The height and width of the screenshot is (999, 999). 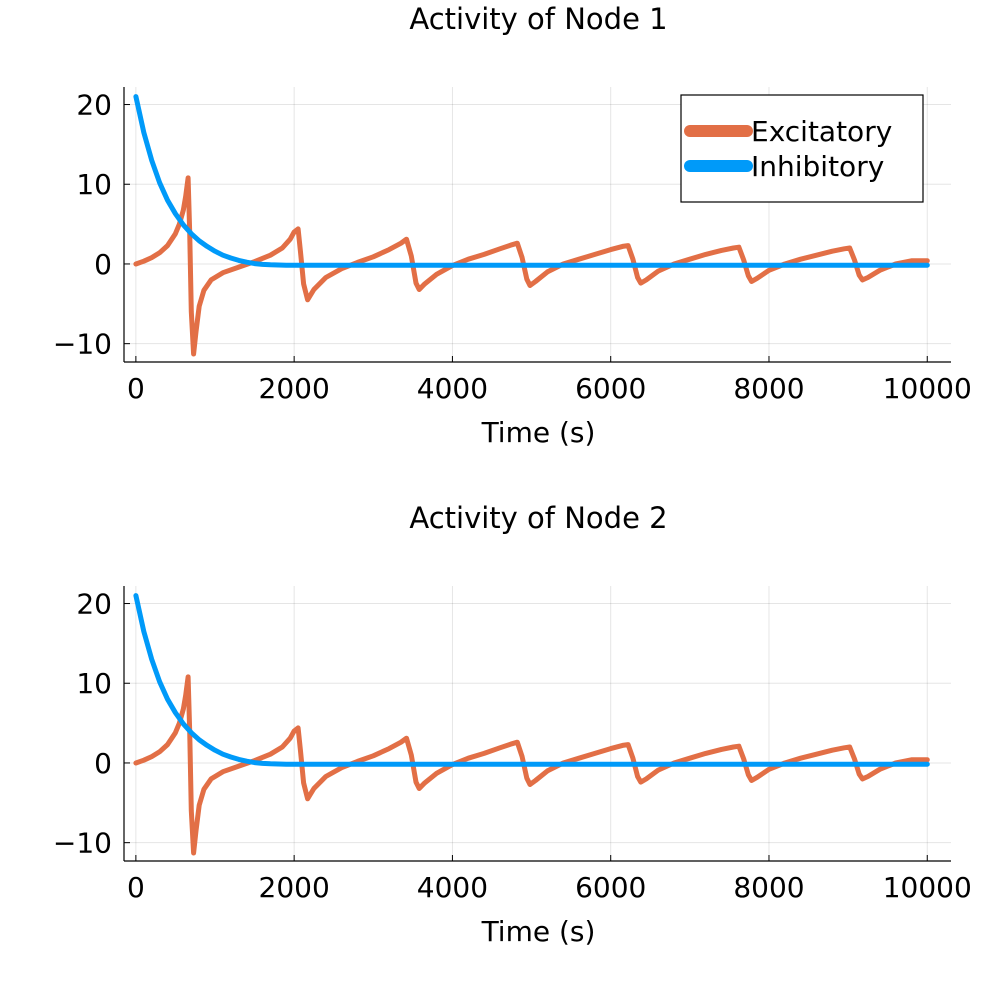 I want to click on chart-title: Activity of Node 2, so click(x=538, y=518).